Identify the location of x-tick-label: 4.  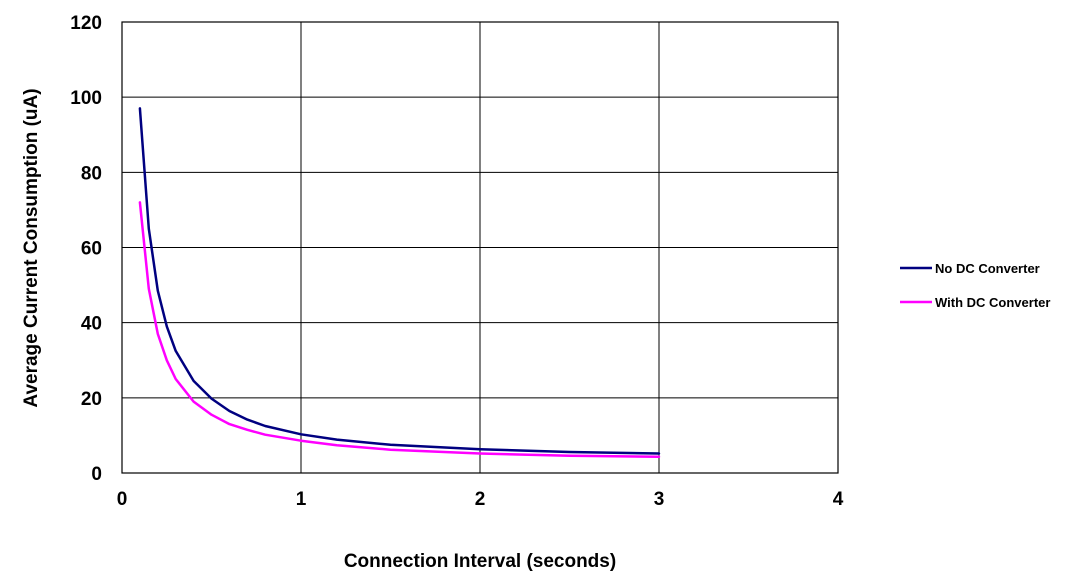
(838, 499).